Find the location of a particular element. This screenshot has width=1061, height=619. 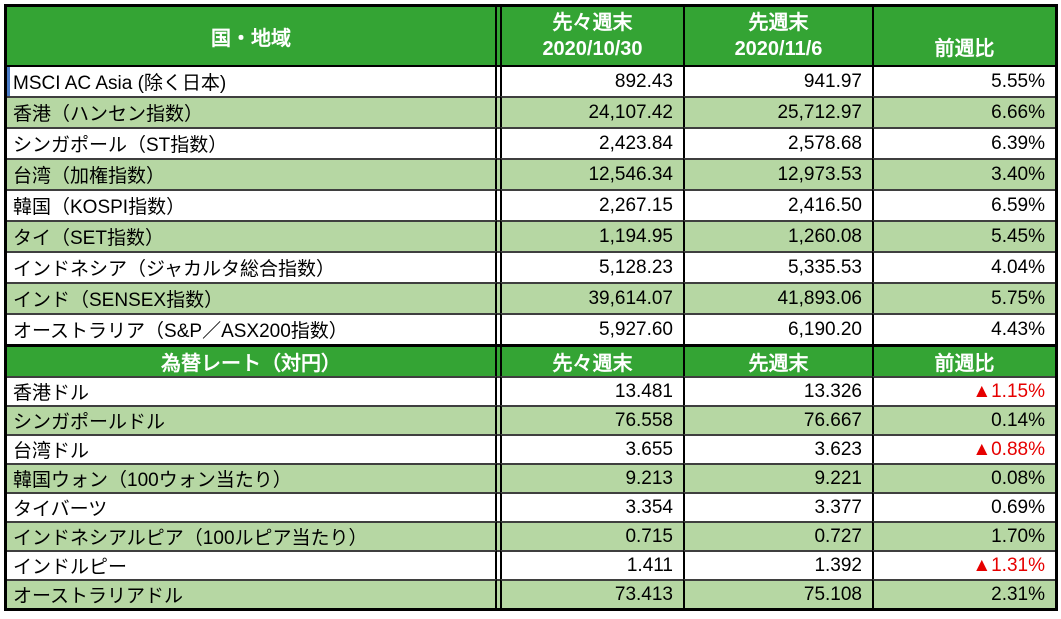

change-value: 5.45% is located at coordinates (963, 235).